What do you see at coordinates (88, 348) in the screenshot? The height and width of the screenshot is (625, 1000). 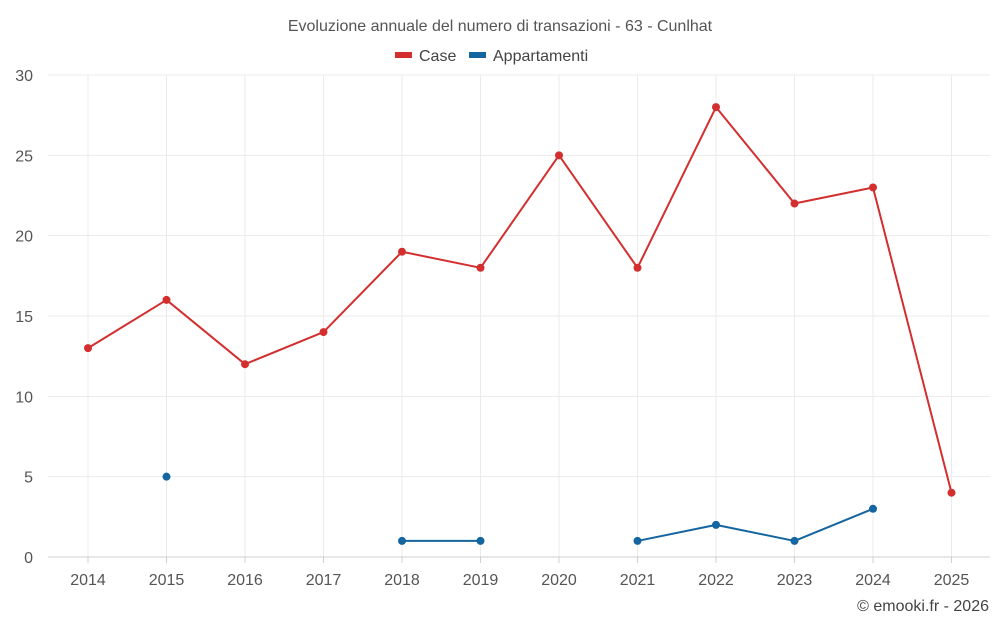 I see `data-point-case-2014` at bounding box center [88, 348].